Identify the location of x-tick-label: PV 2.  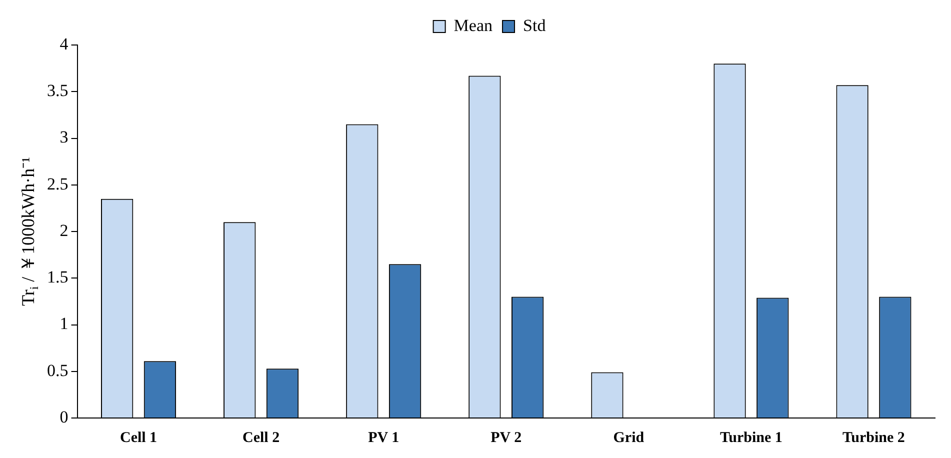
(506, 438).